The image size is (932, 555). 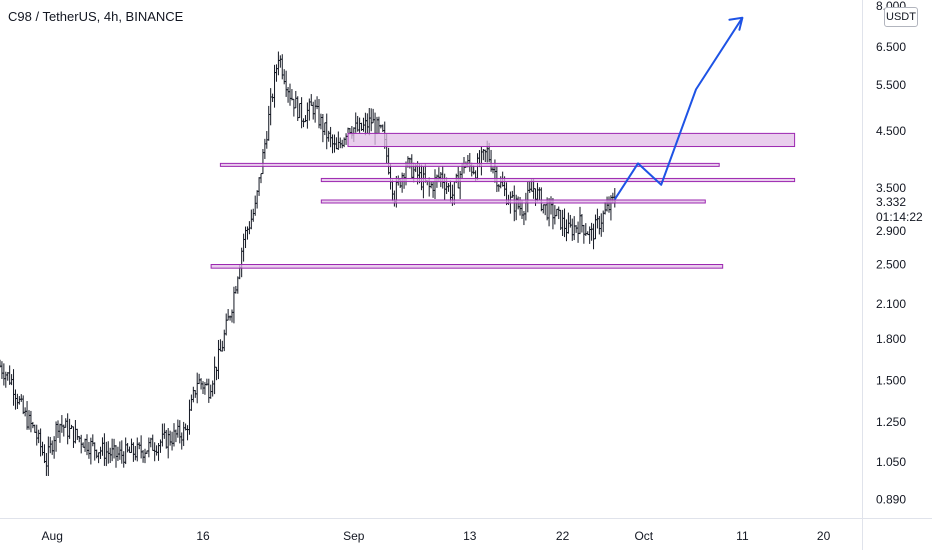 What do you see at coordinates (891, 85) in the screenshot?
I see `price-tick-label: 5.500` at bounding box center [891, 85].